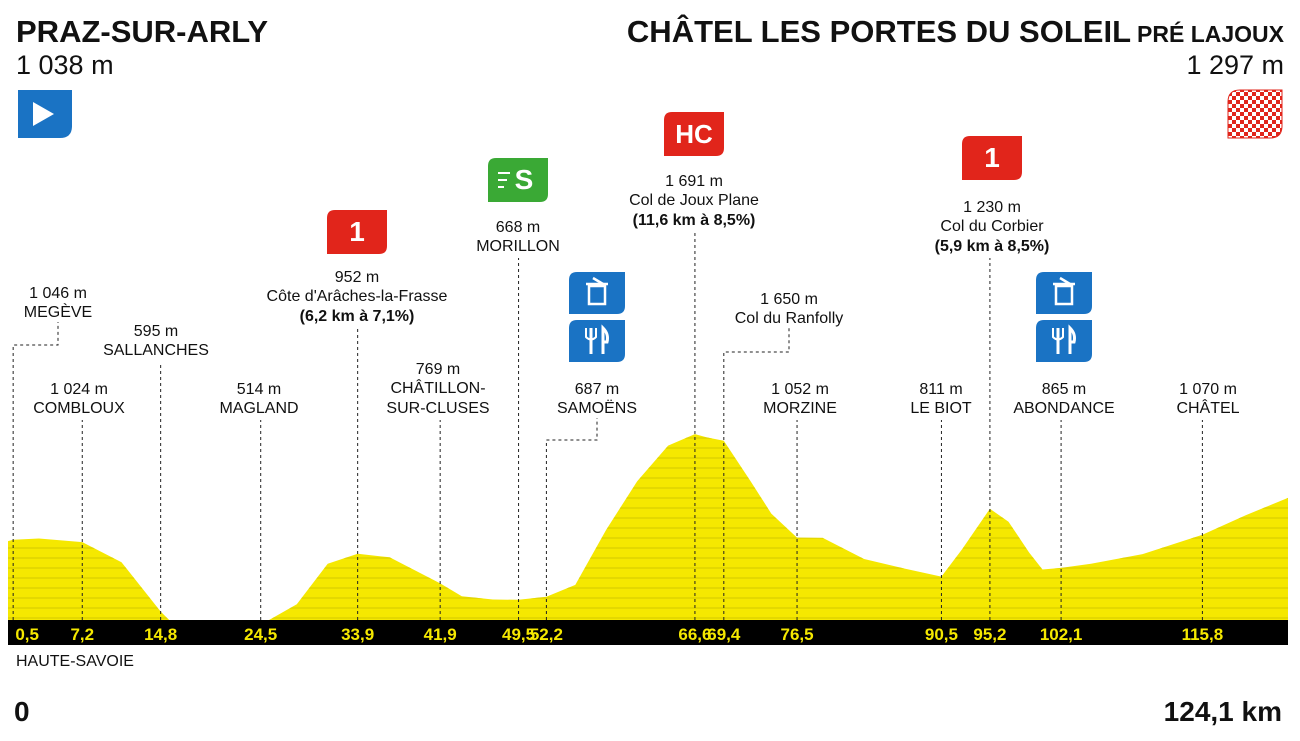 The height and width of the screenshot is (741, 1300). Describe the element at coordinates (440, 634) in the screenshot. I see `km-tick-label: 41,9` at that location.